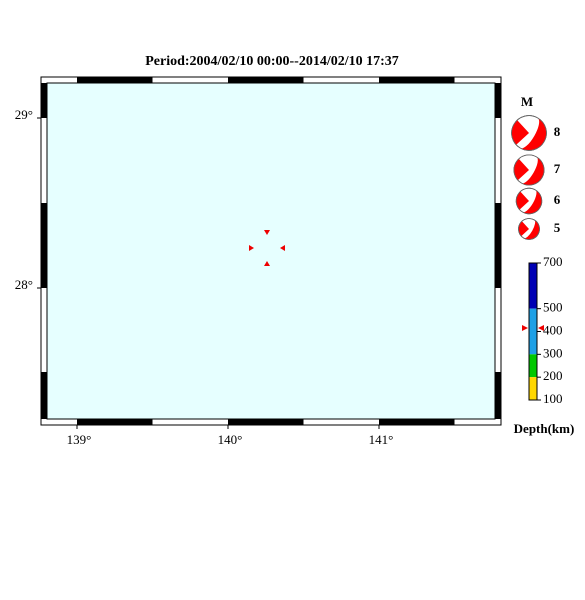  I want to click on depth-tick-label: 100, so click(553, 398).